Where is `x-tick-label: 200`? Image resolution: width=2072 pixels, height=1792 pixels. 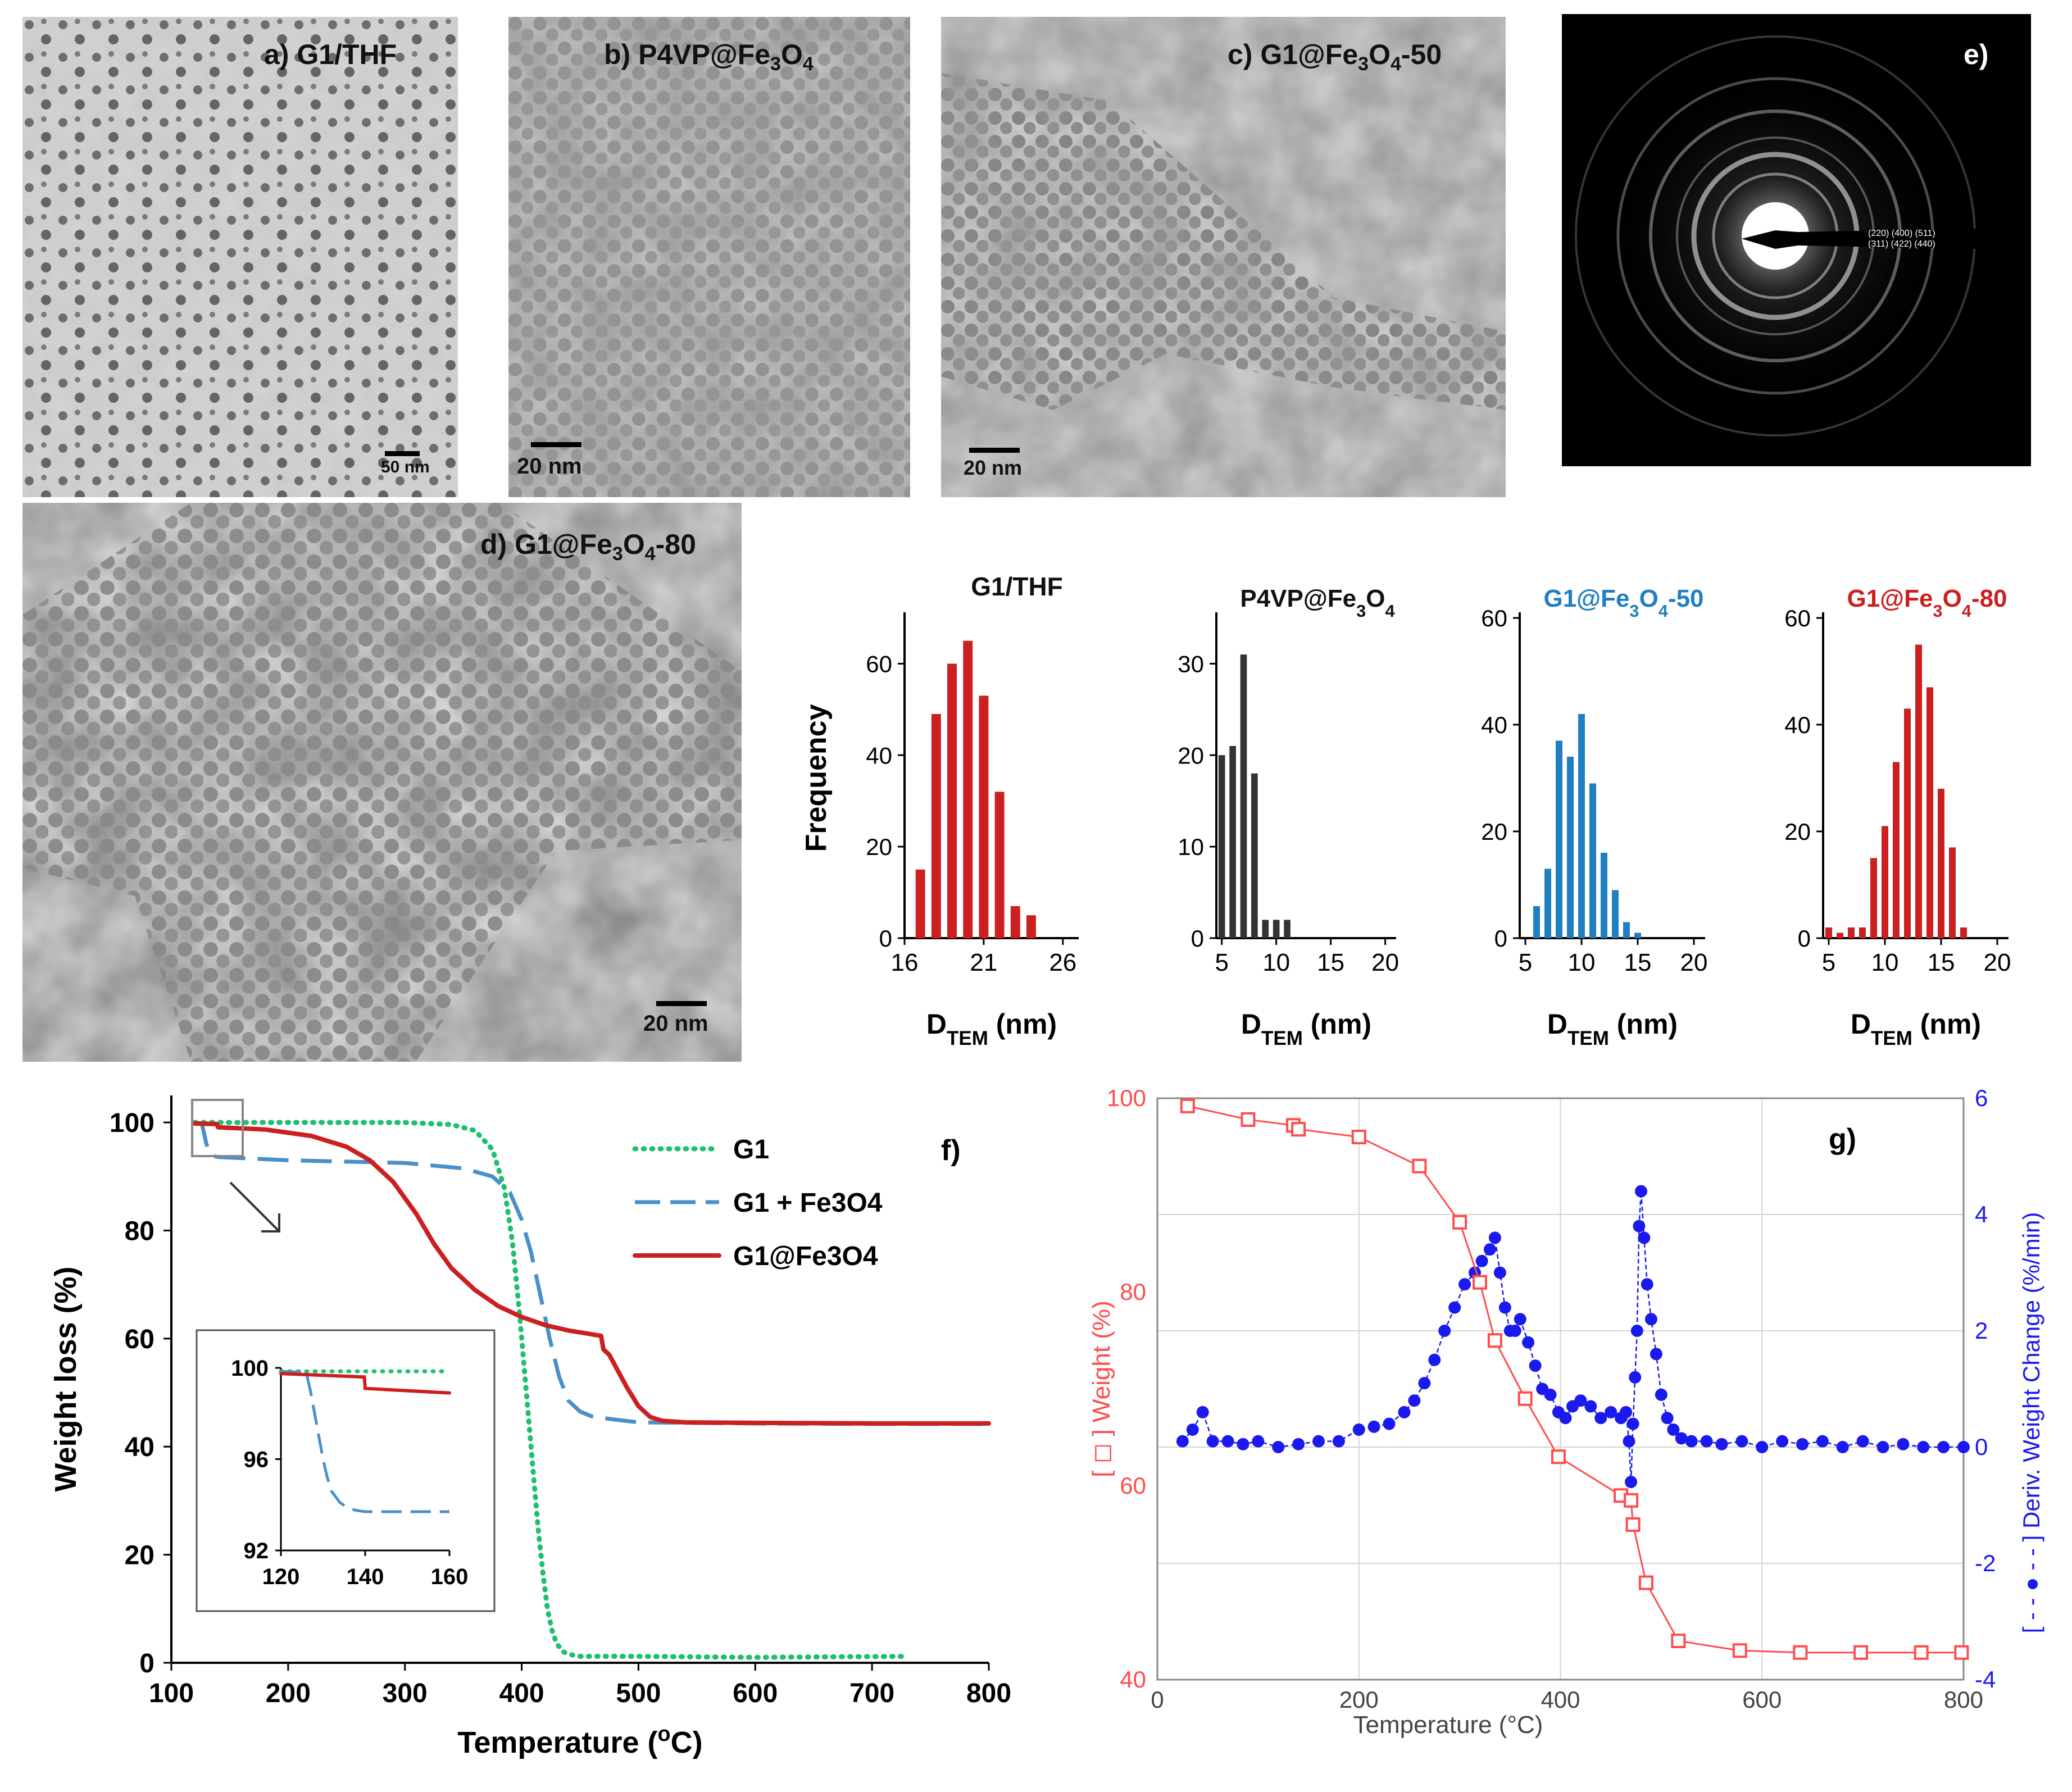 x-tick-label: 200 is located at coordinates (288, 1693).